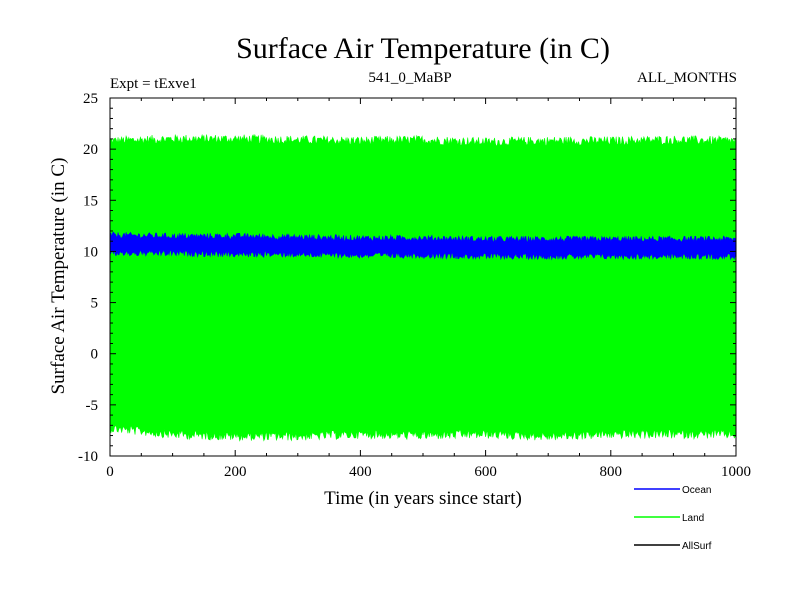 This screenshot has width=800, height=600. Describe the element at coordinates (235, 472) in the screenshot. I see `x-tick-label: 200` at that location.